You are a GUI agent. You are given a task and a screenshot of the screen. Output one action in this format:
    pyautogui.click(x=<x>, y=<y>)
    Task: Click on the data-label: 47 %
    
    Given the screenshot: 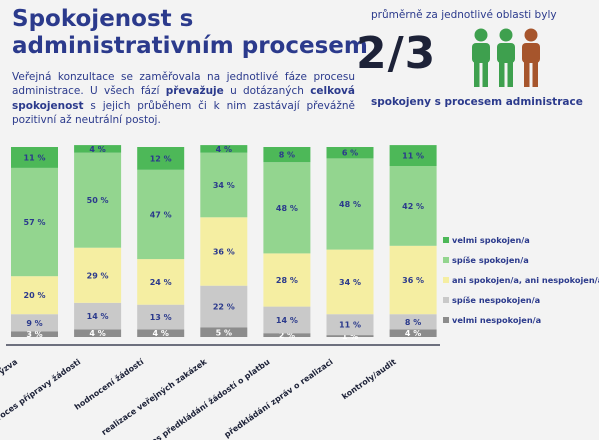 What is the action you would take?
    pyautogui.click(x=161, y=214)
    